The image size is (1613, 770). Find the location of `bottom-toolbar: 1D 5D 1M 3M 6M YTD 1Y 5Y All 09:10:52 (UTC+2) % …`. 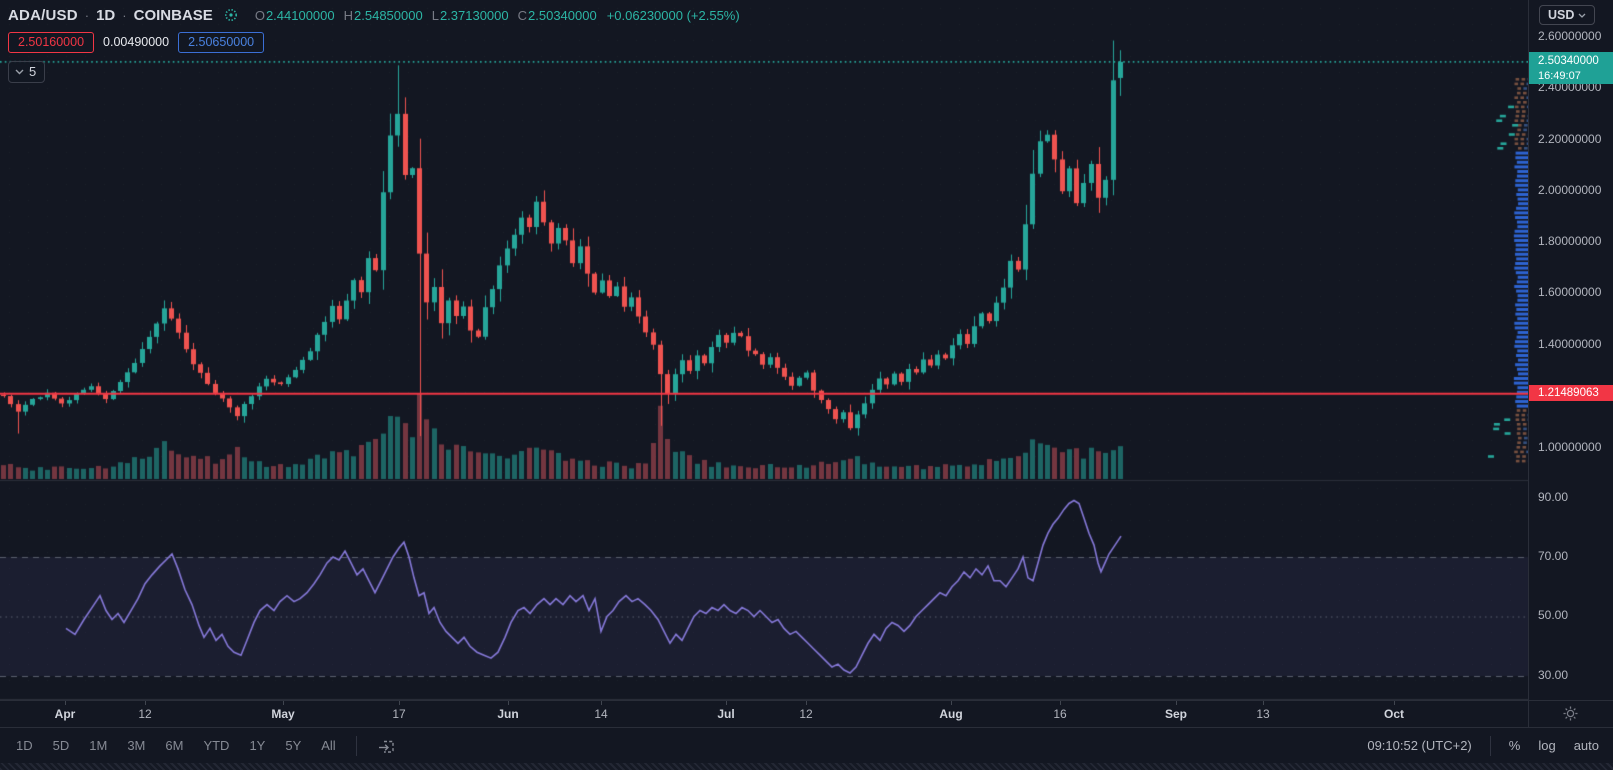

bottom-toolbar: 1D 5D 1M 3M 6M YTD 1Y 5Y All 09:10:52 (UTC+2) % … is located at coordinates (806, 745).